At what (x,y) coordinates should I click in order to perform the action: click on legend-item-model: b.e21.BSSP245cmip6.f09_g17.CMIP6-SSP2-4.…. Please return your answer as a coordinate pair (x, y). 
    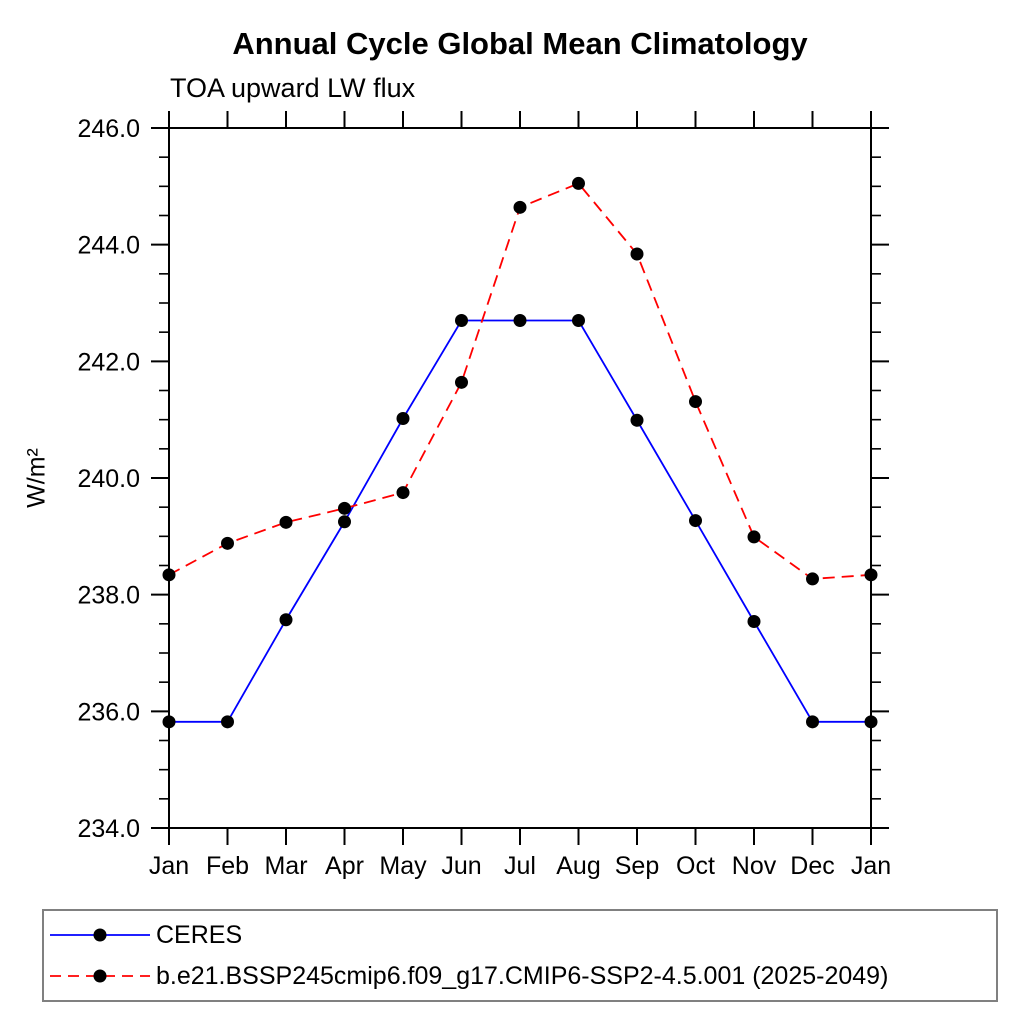
    Looking at the image, I should click on (522, 976).